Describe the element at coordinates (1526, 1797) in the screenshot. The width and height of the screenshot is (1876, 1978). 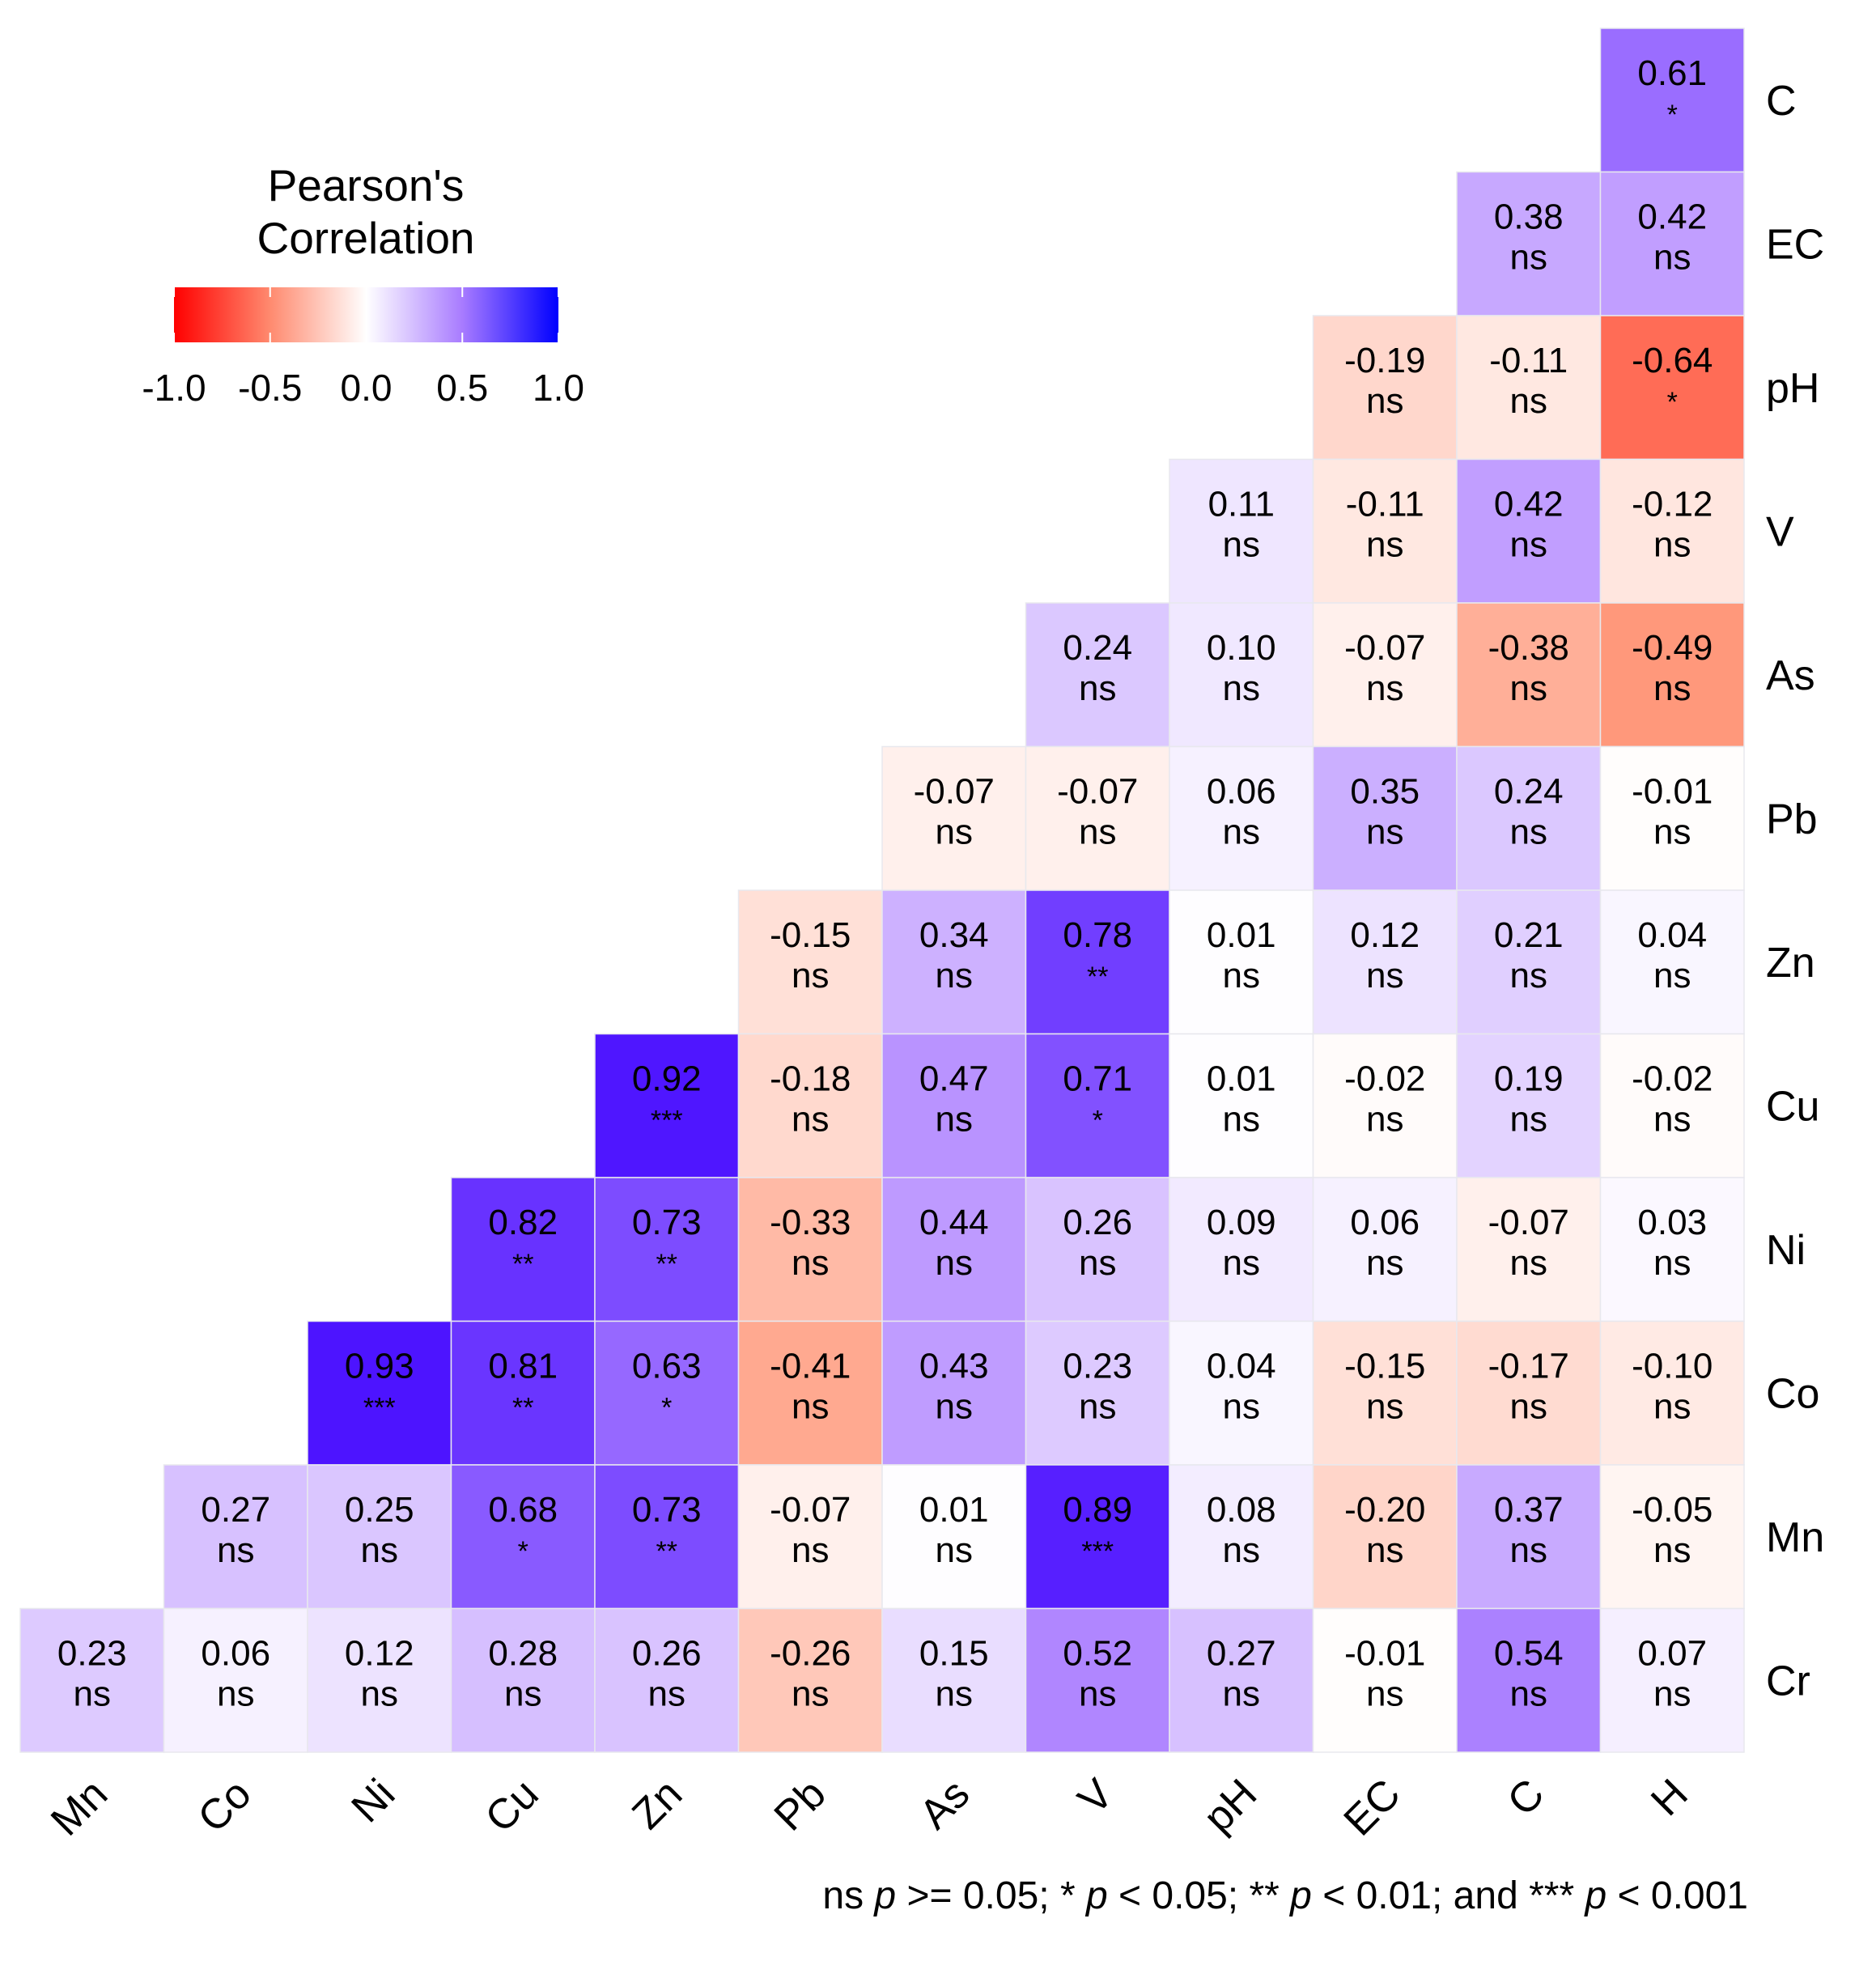
I see `x-tick-label: C` at that location.